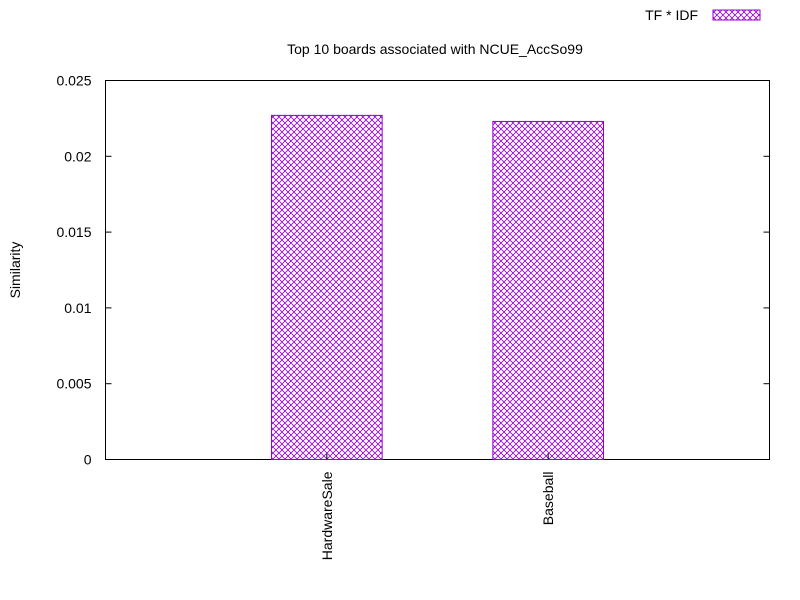 This screenshot has width=800, height=600. What do you see at coordinates (548, 290) in the screenshot?
I see `bar-baseball` at bounding box center [548, 290].